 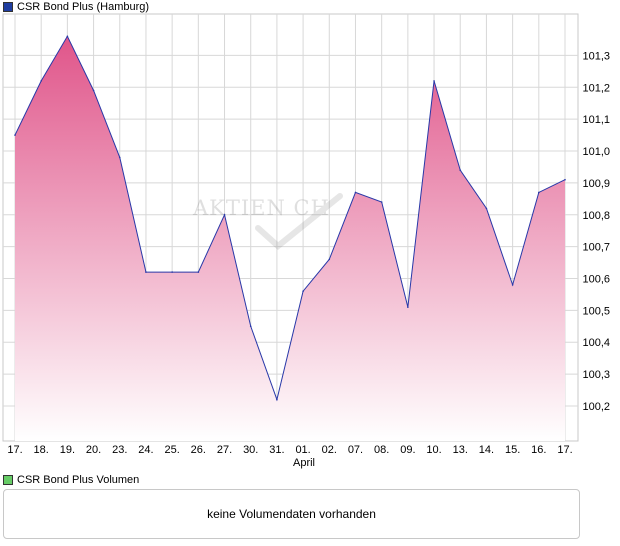 What do you see at coordinates (261, 208) in the screenshot?
I see `watermark-text: AKTIEN CH` at bounding box center [261, 208].